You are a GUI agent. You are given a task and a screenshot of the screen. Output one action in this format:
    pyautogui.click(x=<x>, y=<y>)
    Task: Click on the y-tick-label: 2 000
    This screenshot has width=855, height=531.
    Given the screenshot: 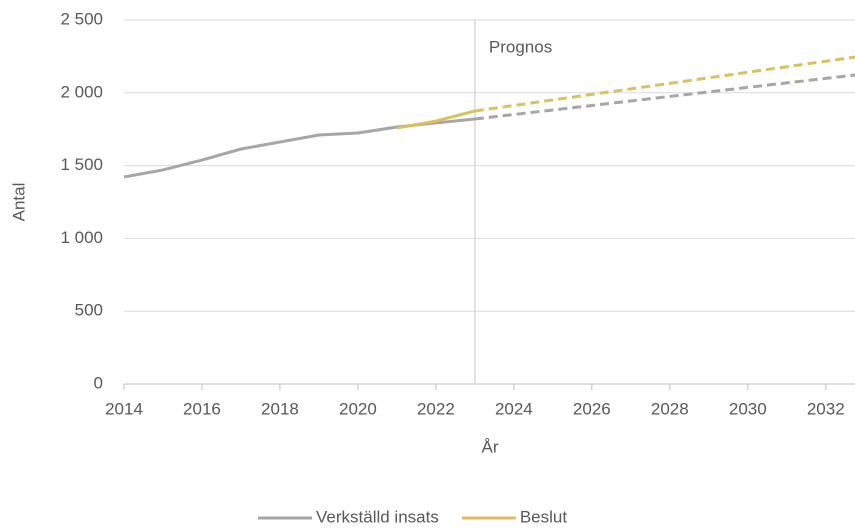 What is the action you would take?
    pyautogui.click(x=81, y=91)
    